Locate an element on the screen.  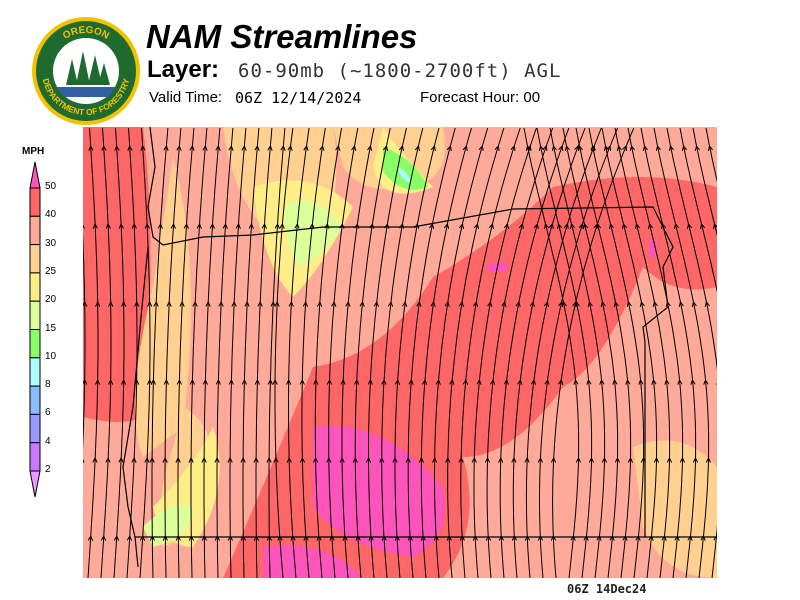
color-legend is located at coordinates (35, 329).